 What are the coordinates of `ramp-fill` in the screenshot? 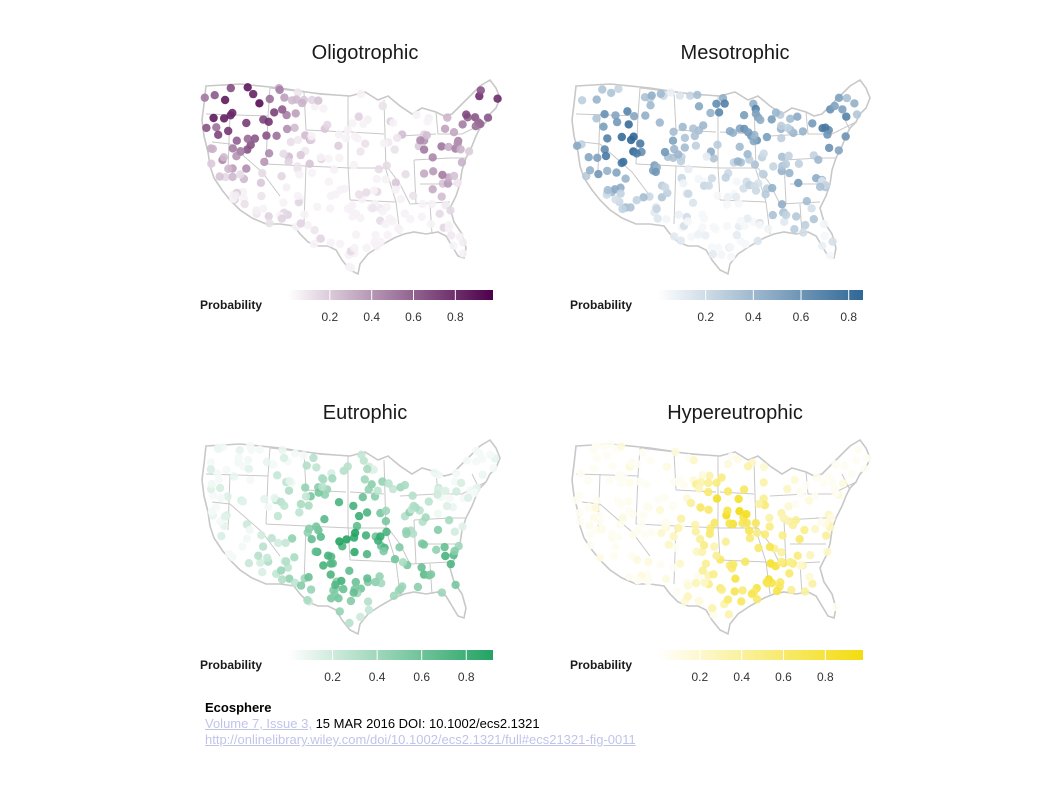 It's located at (390, 295).